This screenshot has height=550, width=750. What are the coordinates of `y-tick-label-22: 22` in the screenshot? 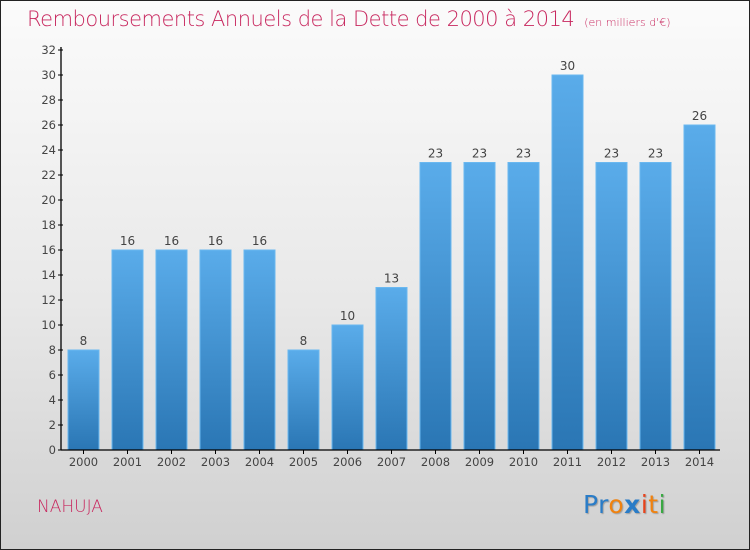 It's located at (48, 175).